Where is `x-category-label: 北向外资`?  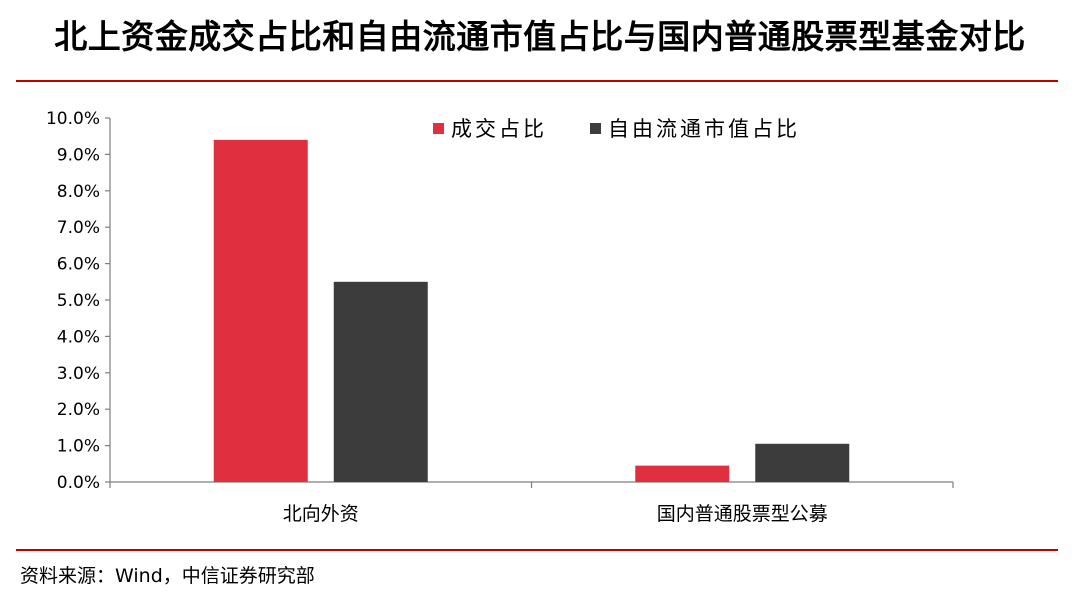 x-category-label: 北向外资 is located at coordinates (321, 514).